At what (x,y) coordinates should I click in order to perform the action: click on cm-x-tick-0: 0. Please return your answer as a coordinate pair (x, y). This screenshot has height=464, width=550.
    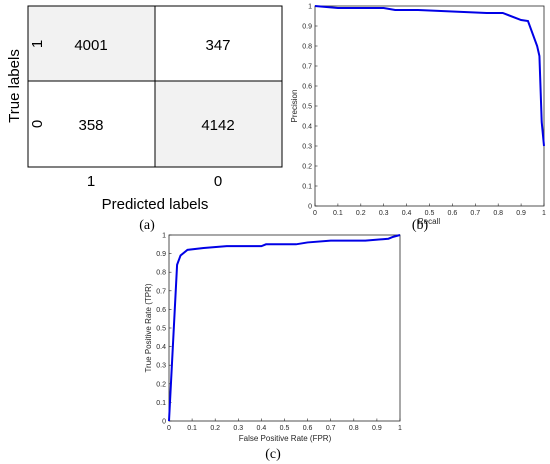
    Looking at the image, I should click on (218, 181).